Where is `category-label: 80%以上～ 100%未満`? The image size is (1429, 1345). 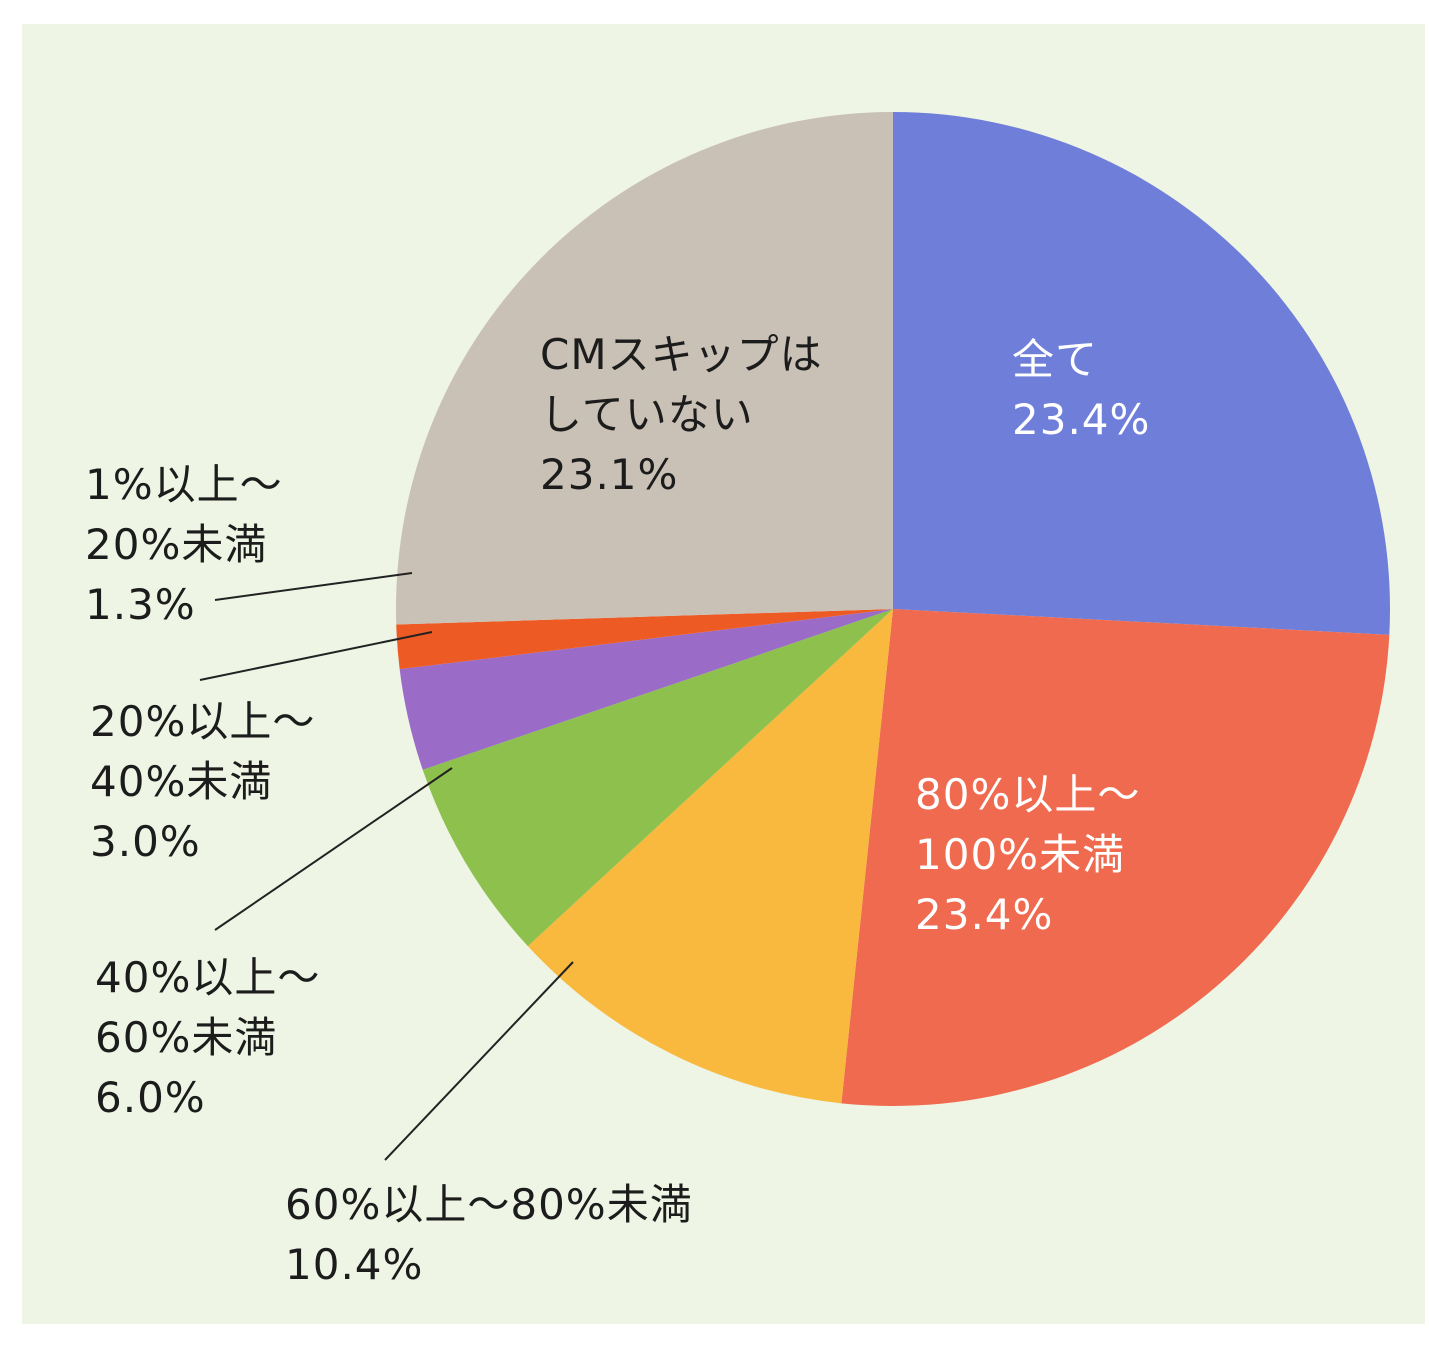
category-label: 80%以上～ 100%未満 is located at coordinates (1028, 824).